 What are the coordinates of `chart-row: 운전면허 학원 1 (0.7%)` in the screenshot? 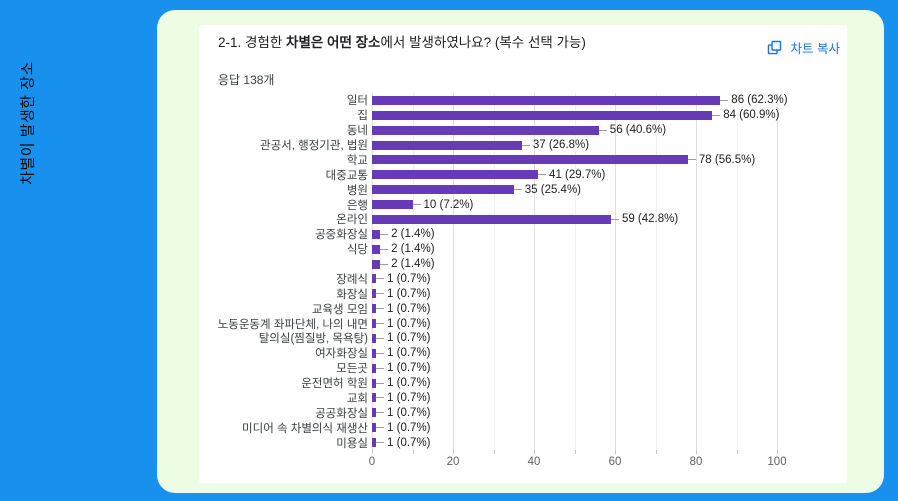 It's located at (523, 383).